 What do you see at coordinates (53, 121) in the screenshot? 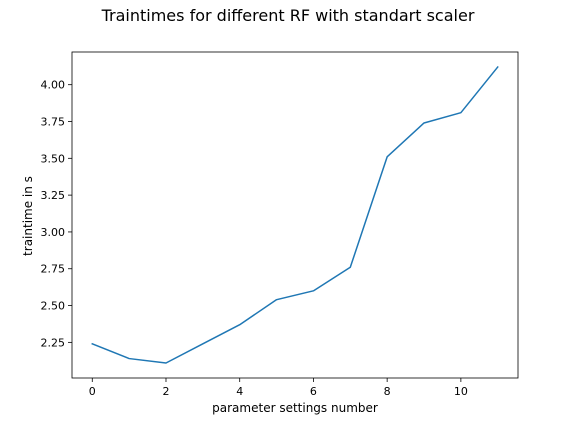
I see `y-tick-label: 3.75` at bounding box center [53, 121].